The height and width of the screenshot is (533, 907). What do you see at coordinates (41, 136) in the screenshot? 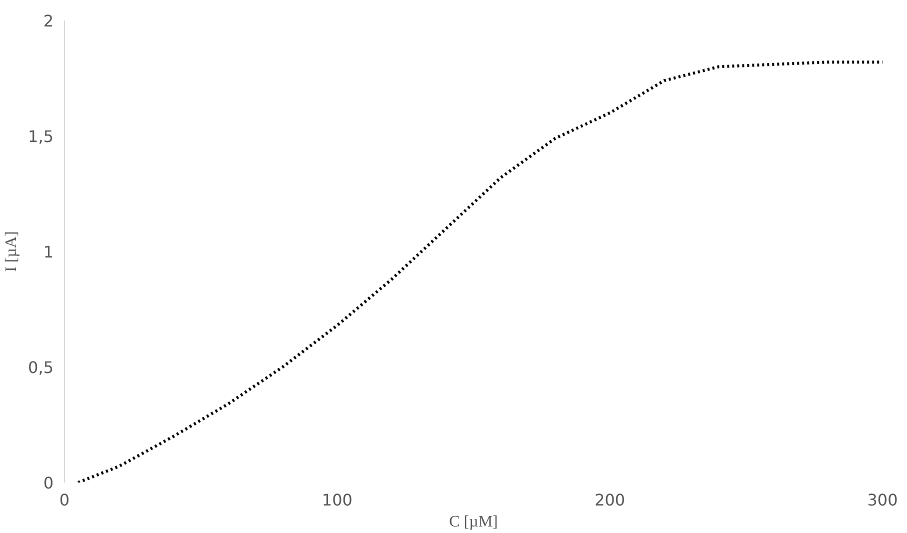
I see `y-tick-label: 1,5` at bounding box center [41, 136].